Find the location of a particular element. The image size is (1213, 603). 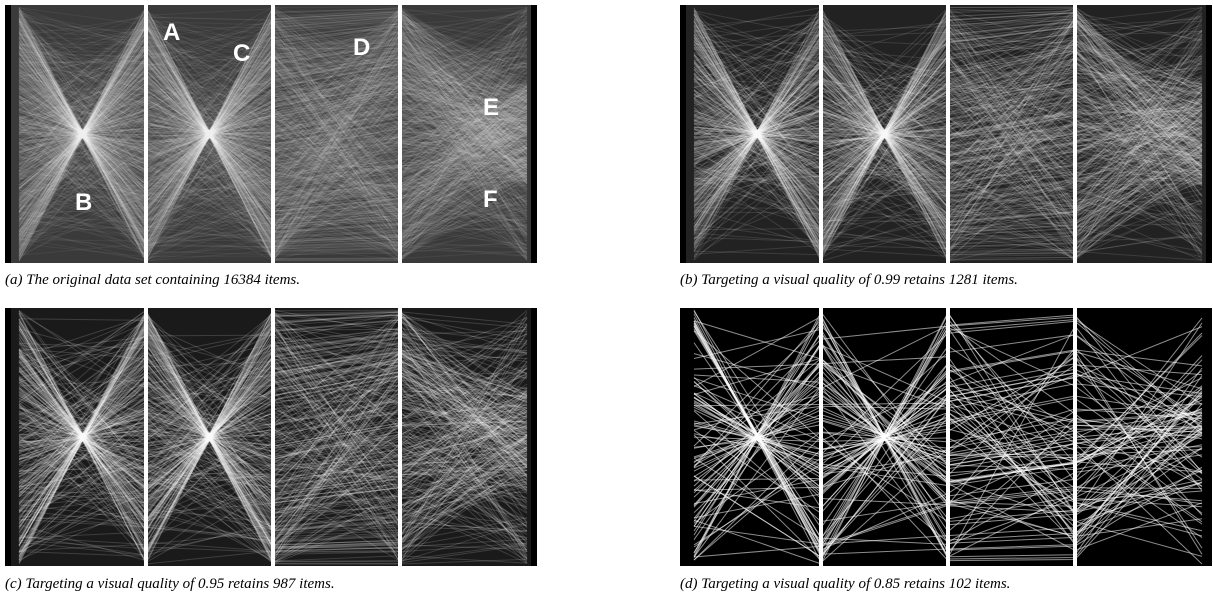

region-label-c: C is located at coordinates (241, 53).